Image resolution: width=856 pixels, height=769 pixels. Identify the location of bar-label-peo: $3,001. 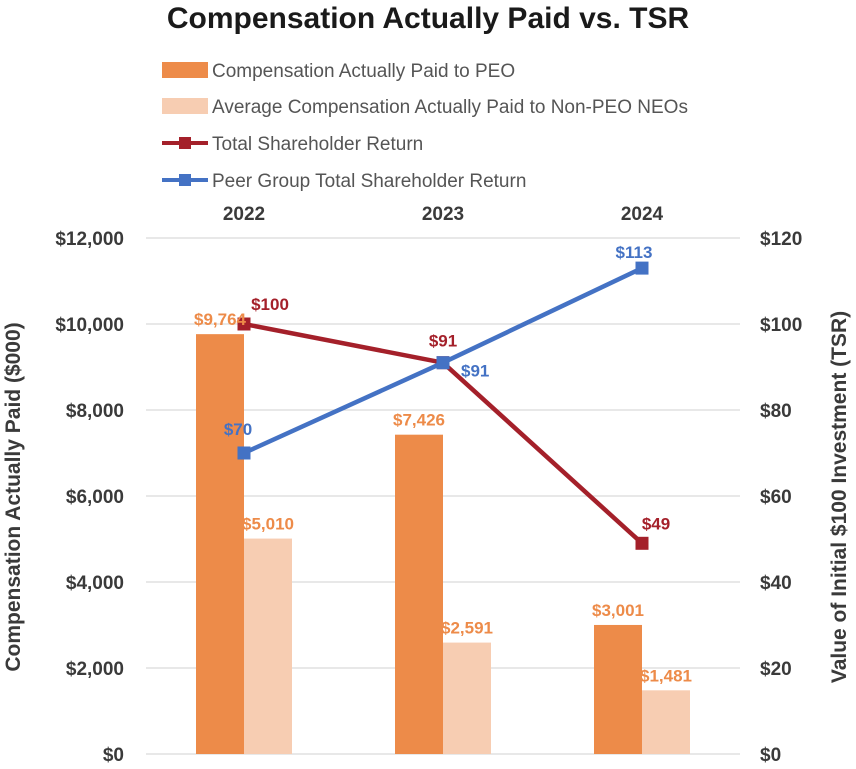
(618, 610).